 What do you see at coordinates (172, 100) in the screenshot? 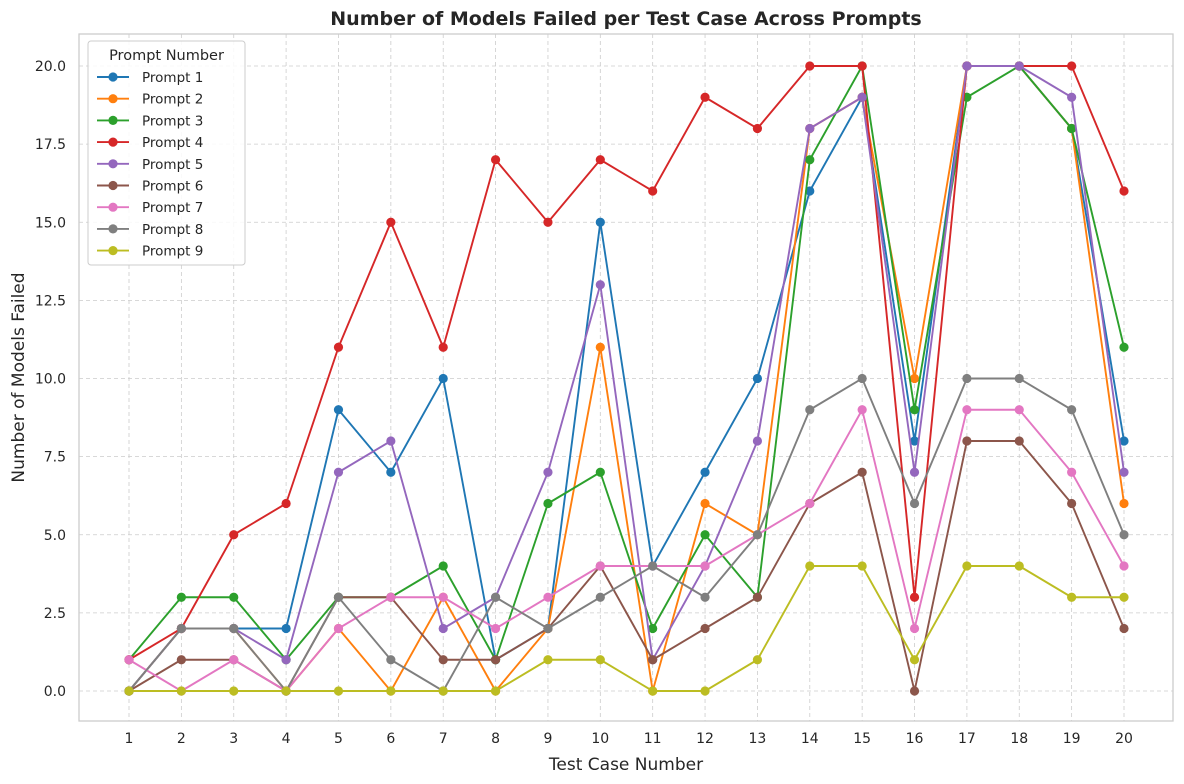
I see `legend-label: Prompt 2` at bounding box center [172, 100].